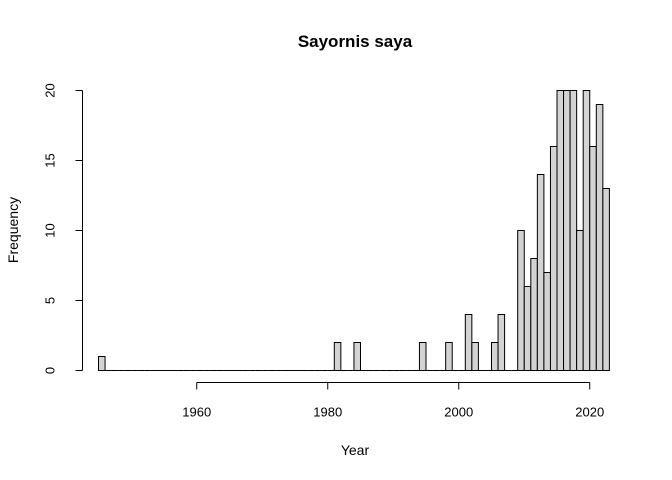 This screenshot has width=672, height=480. Describe the element at coordinates (50, 230) in the screenshot. I see `y-tick-label: 10` at that location.